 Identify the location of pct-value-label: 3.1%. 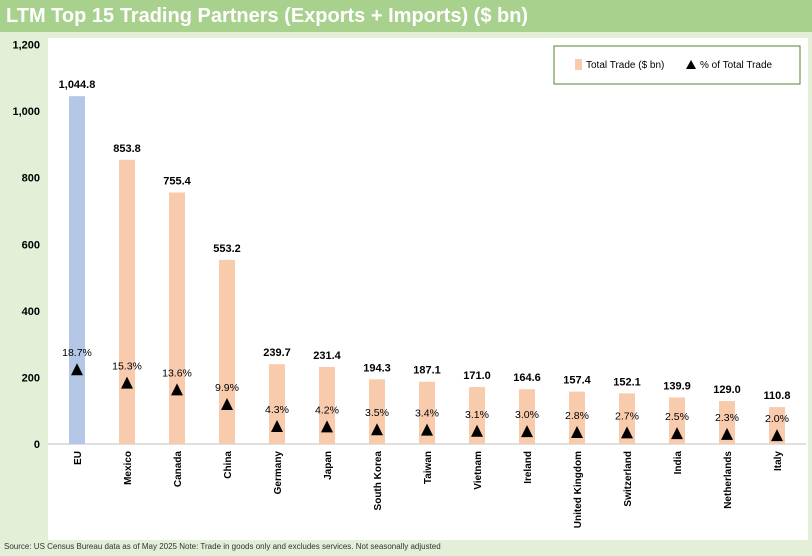
(477, 415).